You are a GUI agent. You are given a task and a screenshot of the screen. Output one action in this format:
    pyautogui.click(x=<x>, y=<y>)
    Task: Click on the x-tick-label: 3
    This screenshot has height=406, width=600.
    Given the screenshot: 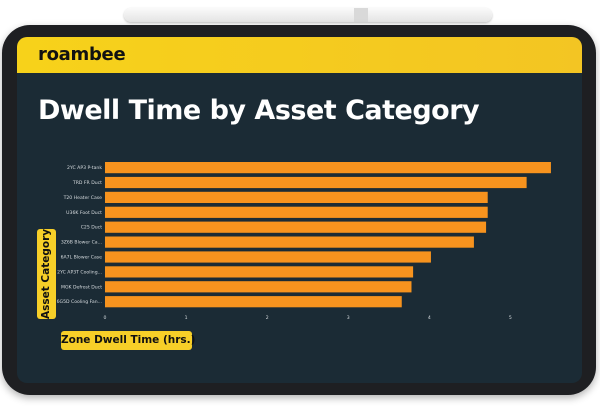 What is the action you would take?
    pyautogui.click(x=348, y=318)
    